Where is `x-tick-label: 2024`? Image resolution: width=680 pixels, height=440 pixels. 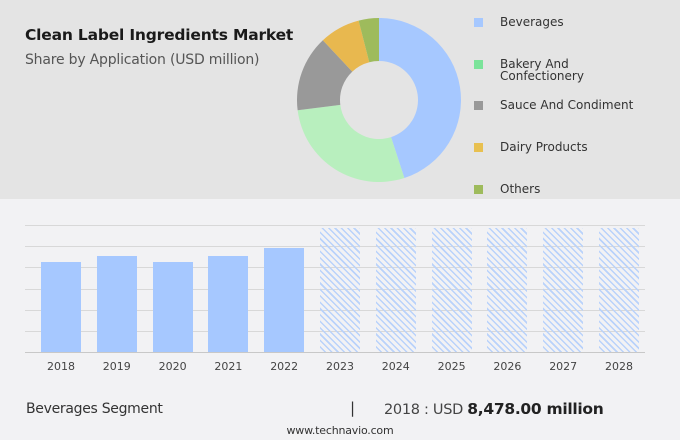
x-tick-label: 2024 is located at coordinates (395, 366).